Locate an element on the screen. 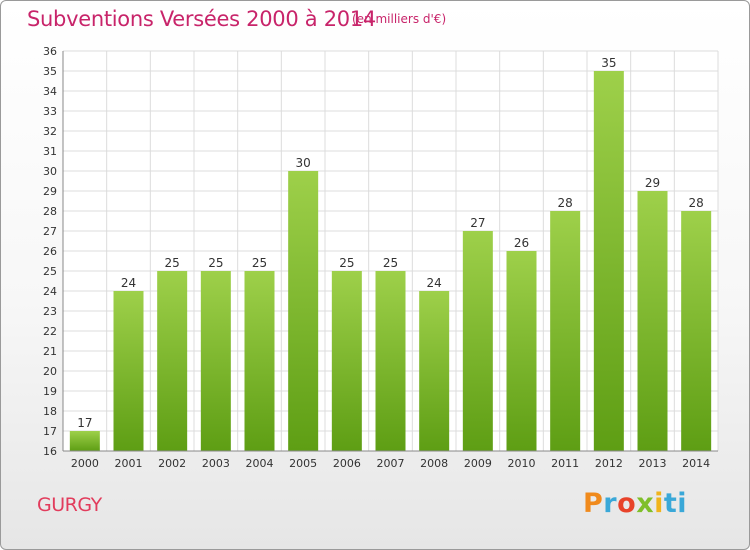  x-tick-label: 2011 is located at coordinates (565, 463).